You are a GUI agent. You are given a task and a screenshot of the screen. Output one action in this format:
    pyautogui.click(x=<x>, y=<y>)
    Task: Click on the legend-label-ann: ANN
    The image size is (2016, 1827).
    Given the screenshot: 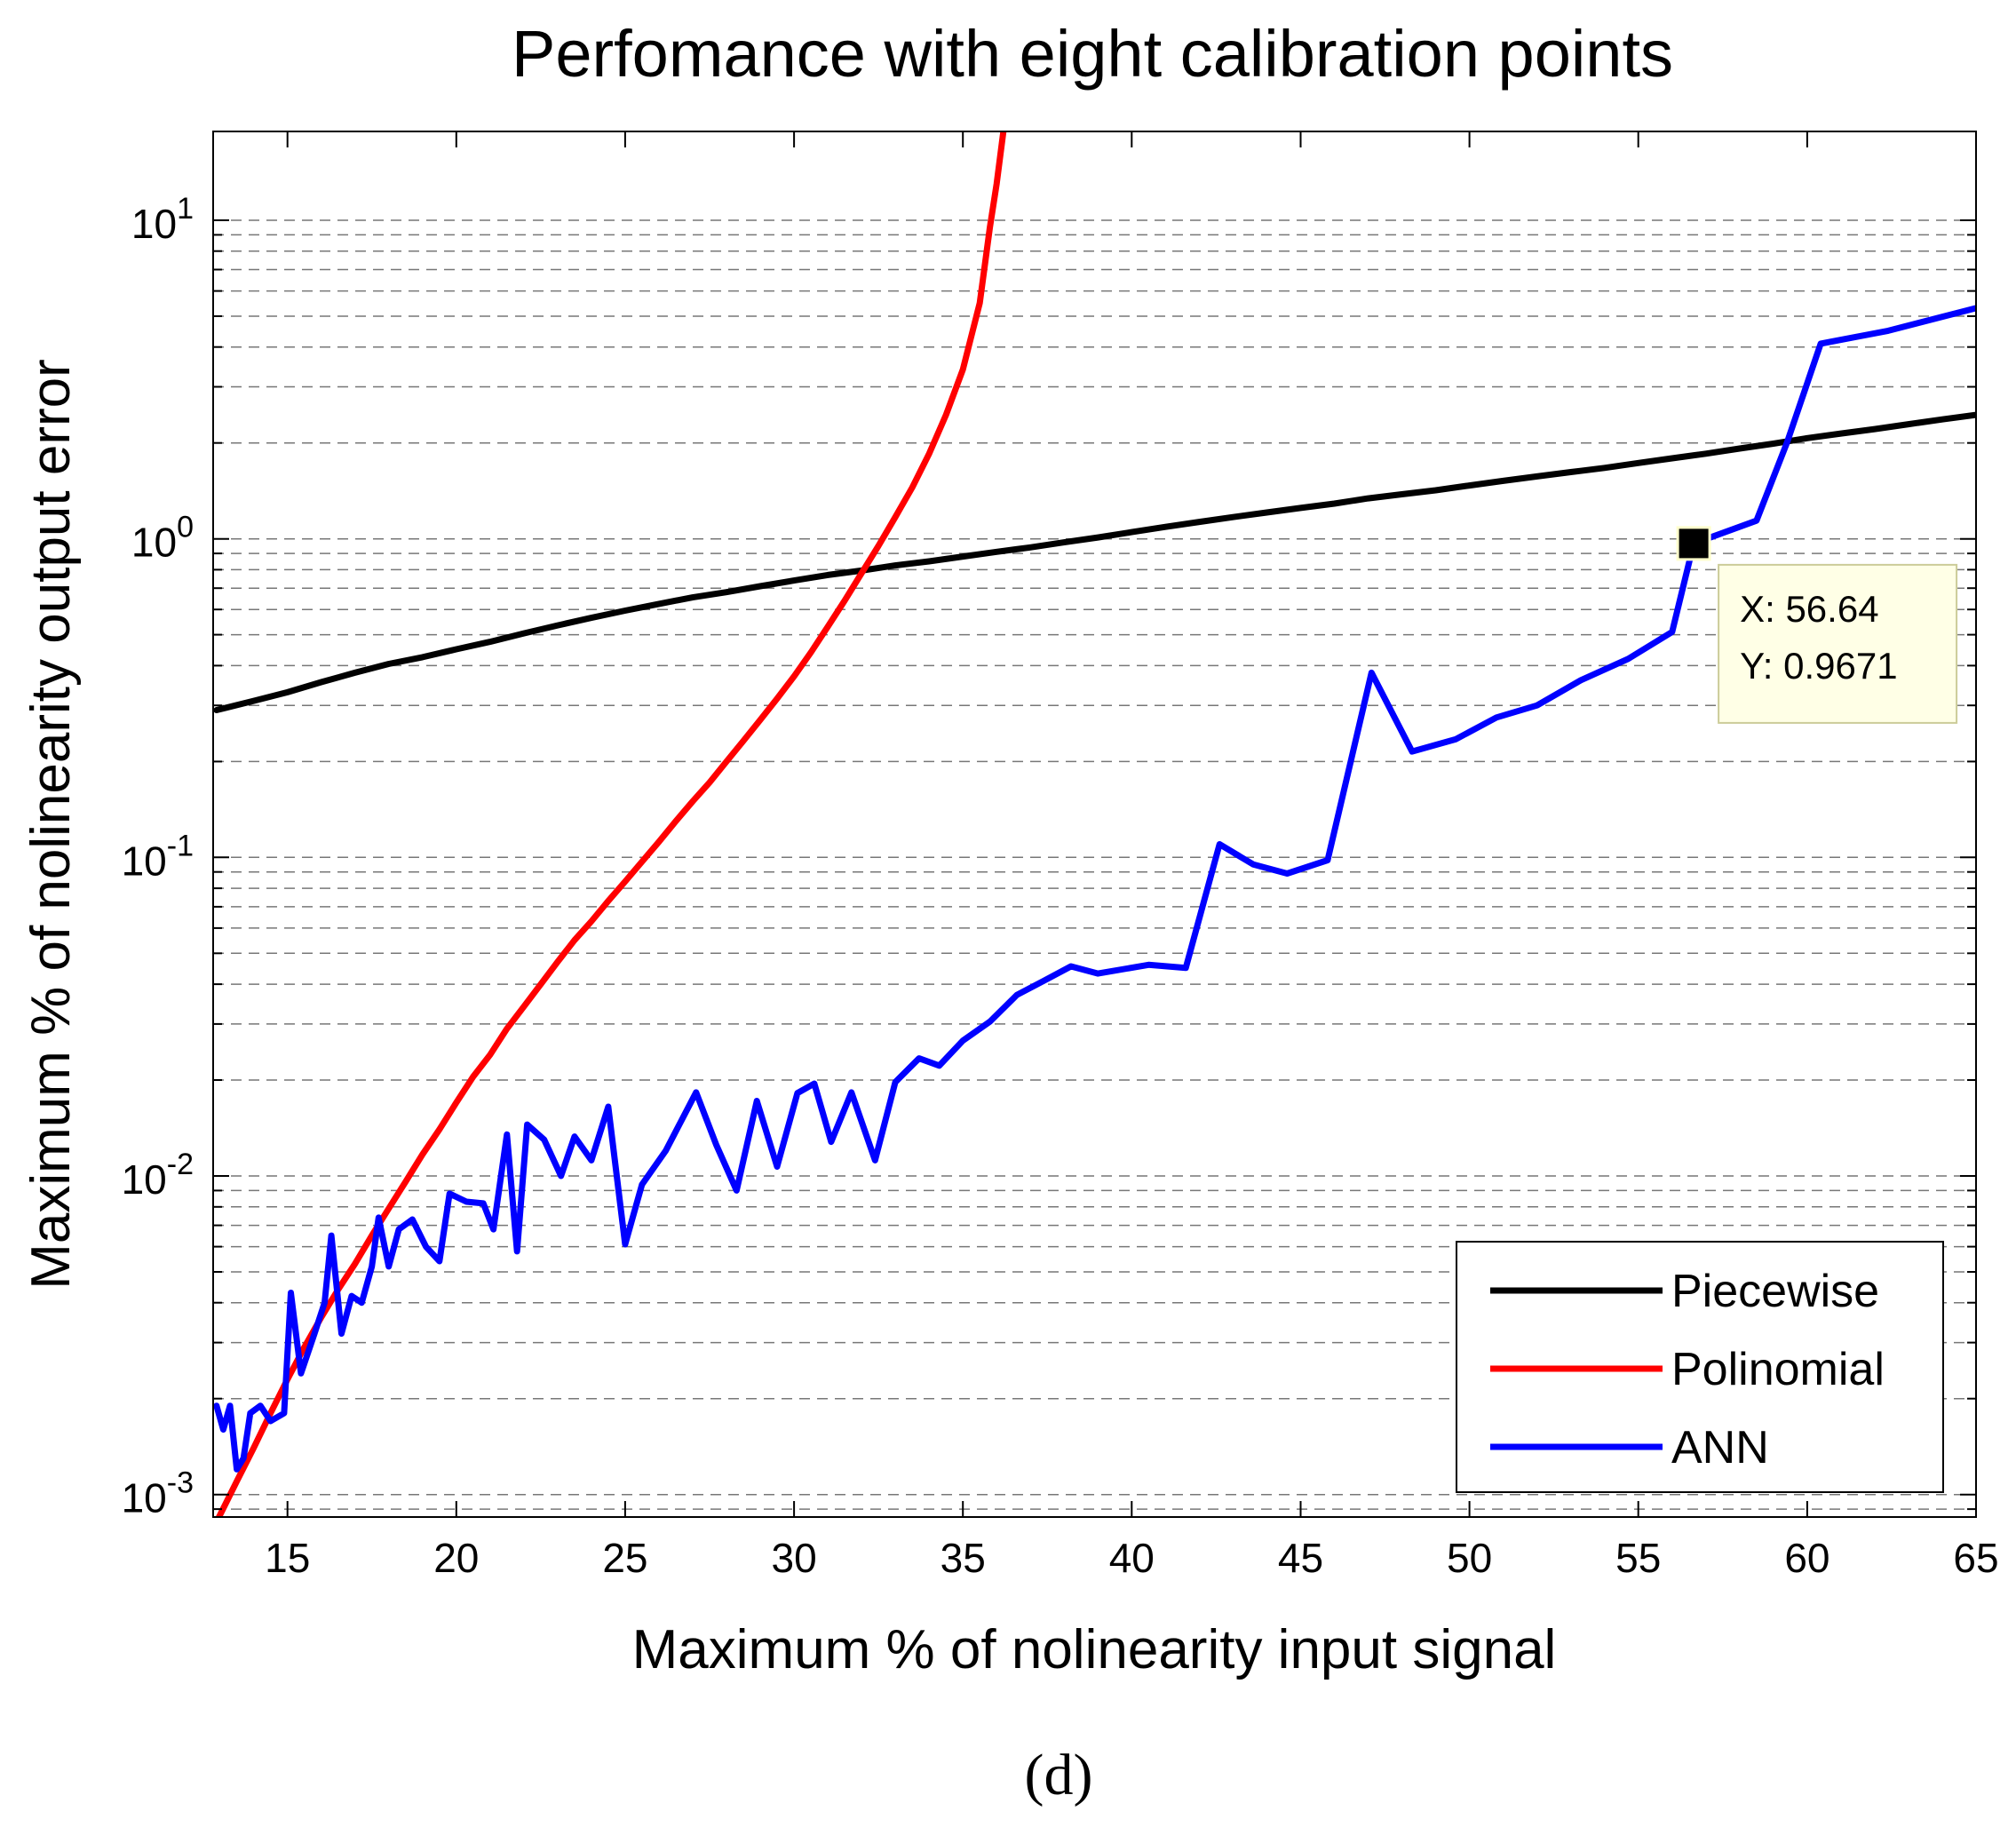 What is the action you would take?
    pyautogui.click(x=1720, y=1448)
    